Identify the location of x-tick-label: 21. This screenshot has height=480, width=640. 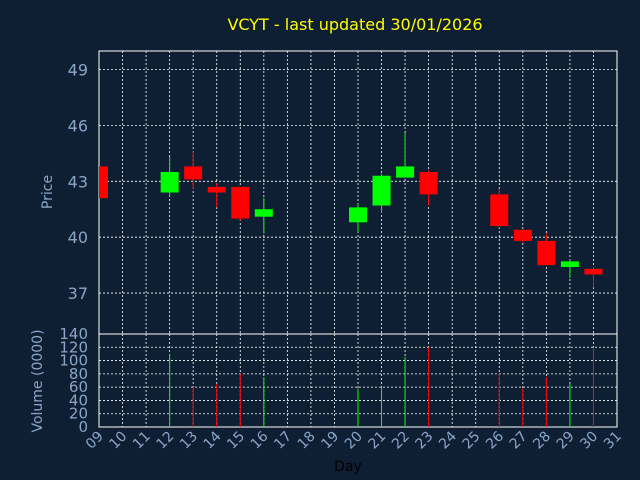
(377, 441).